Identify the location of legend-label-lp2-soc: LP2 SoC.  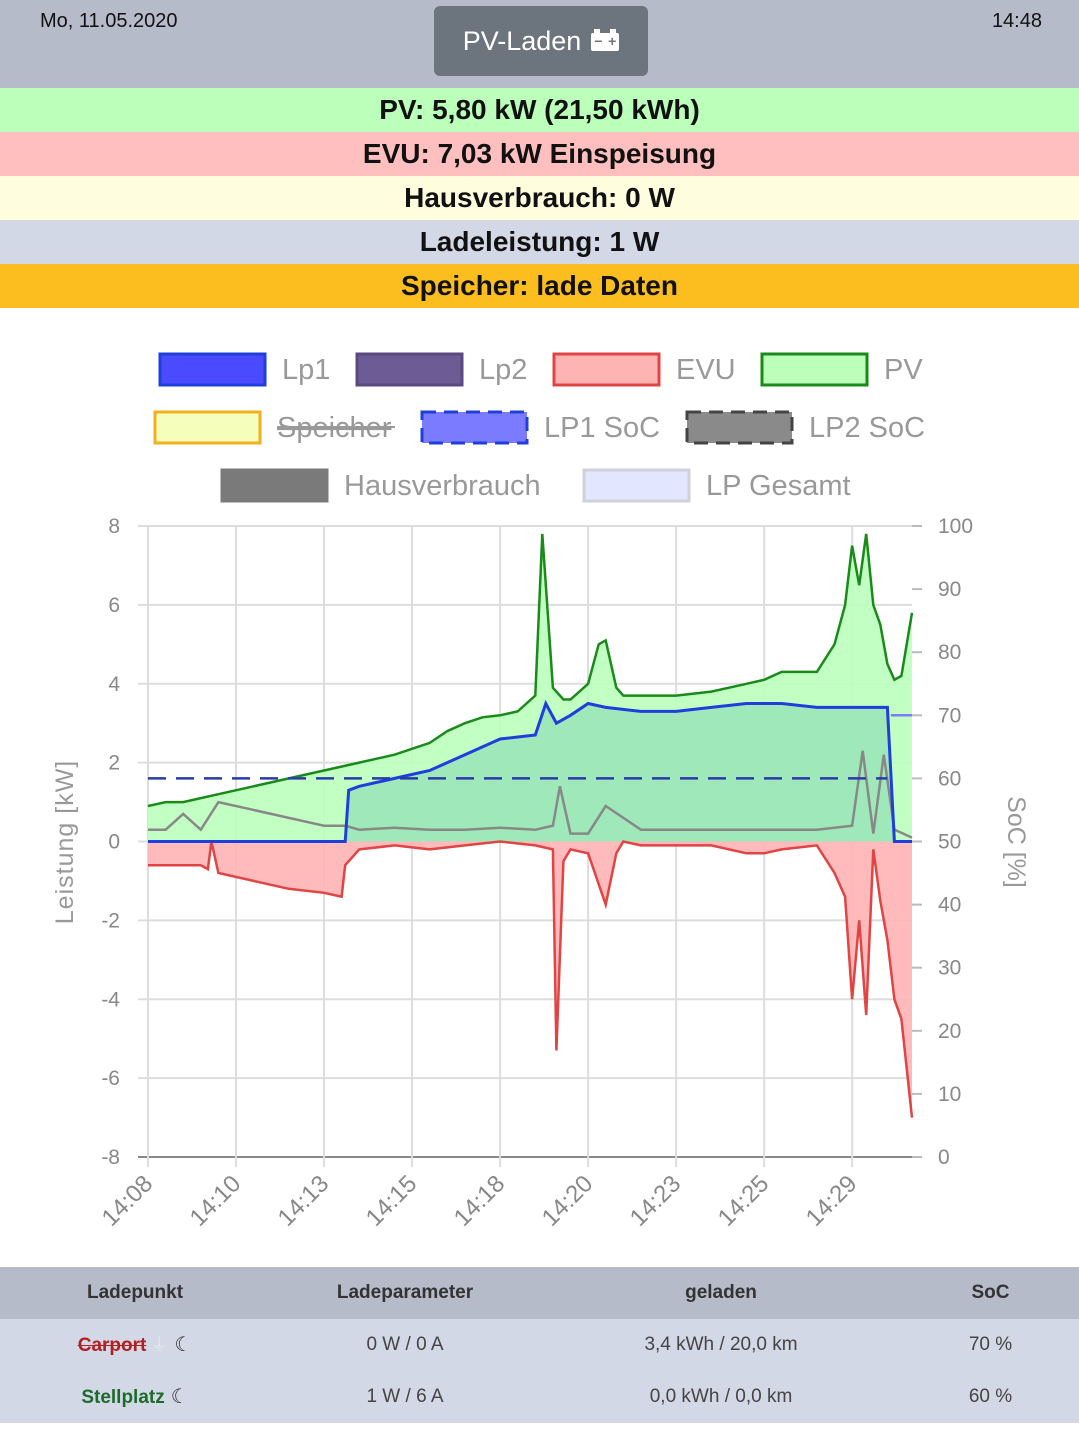
(867, 428).